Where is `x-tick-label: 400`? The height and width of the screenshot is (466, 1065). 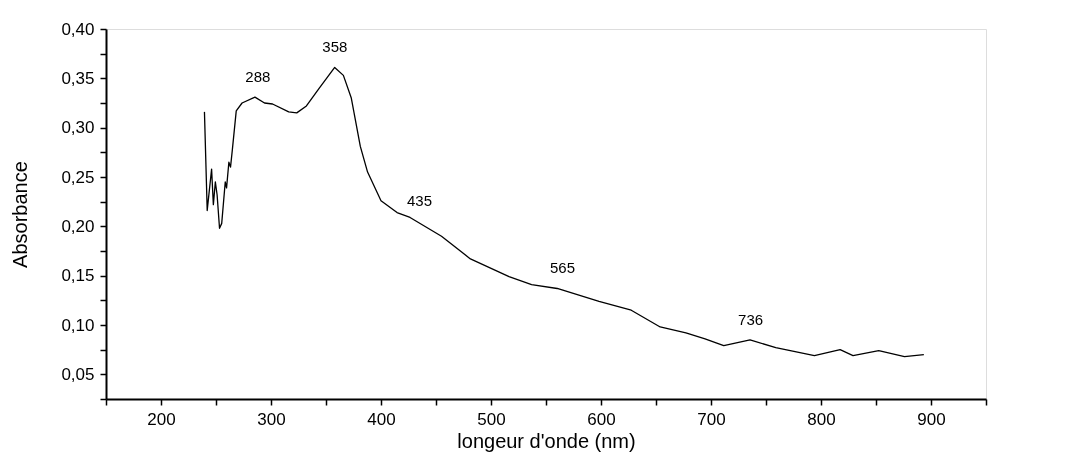 x-tick-label: 400 is located at coordinates (381, 419).